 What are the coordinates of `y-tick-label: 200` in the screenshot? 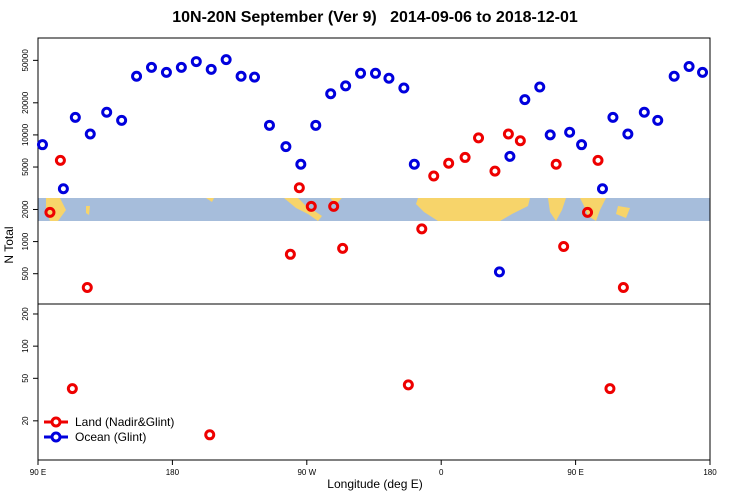 It's located at (25, 314).